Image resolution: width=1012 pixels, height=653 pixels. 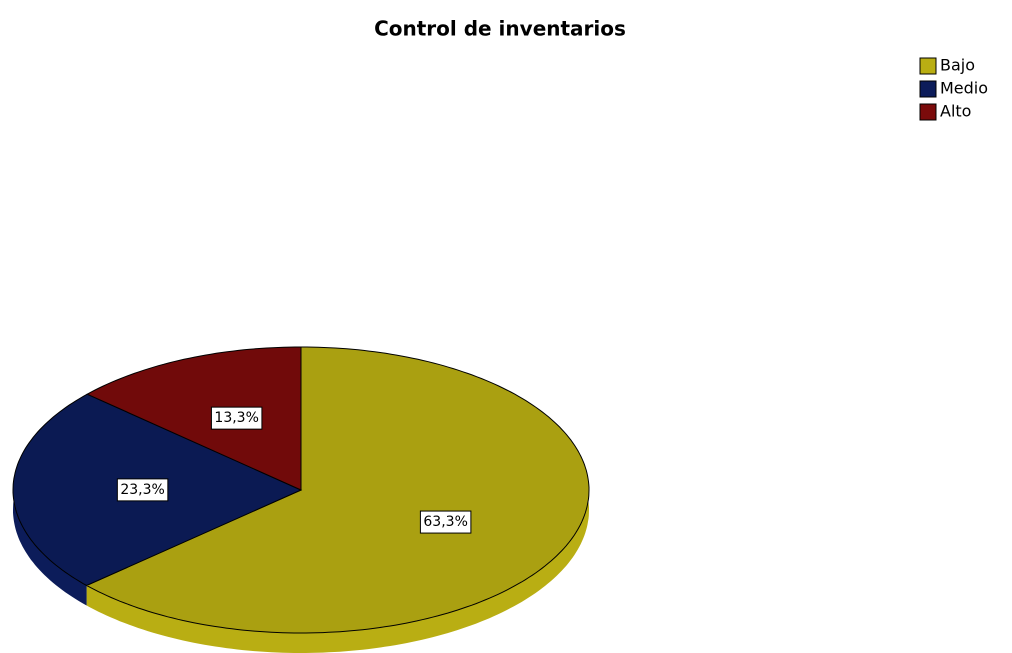 I want to click on legend-label: Bajo, so click(x=957, y=65).